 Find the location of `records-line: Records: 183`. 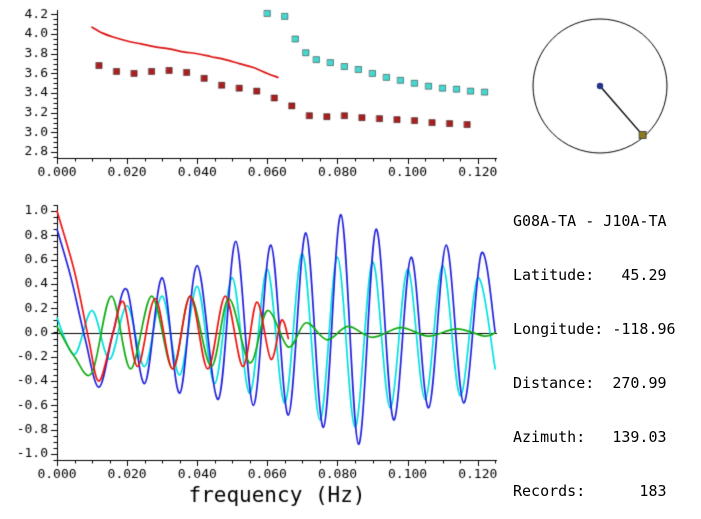

records-line: Records: 183 is located at coordinates (590, 491).